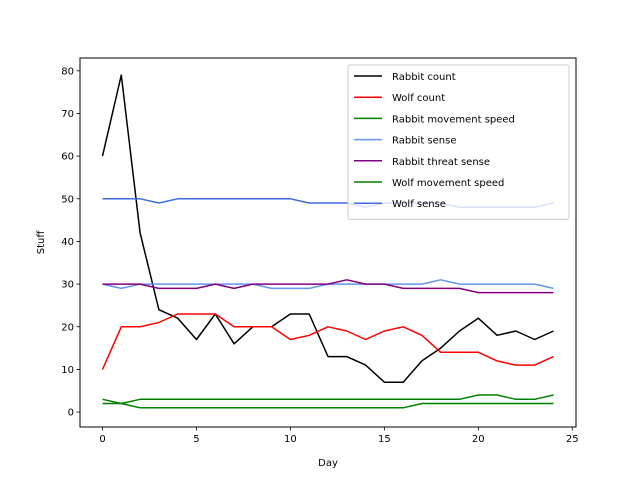 The width and height of the screenshot is (640, 480). Describe the element at coordinates (478, 439) in the screenshot. I see `x-tick-label: 20` at that location.